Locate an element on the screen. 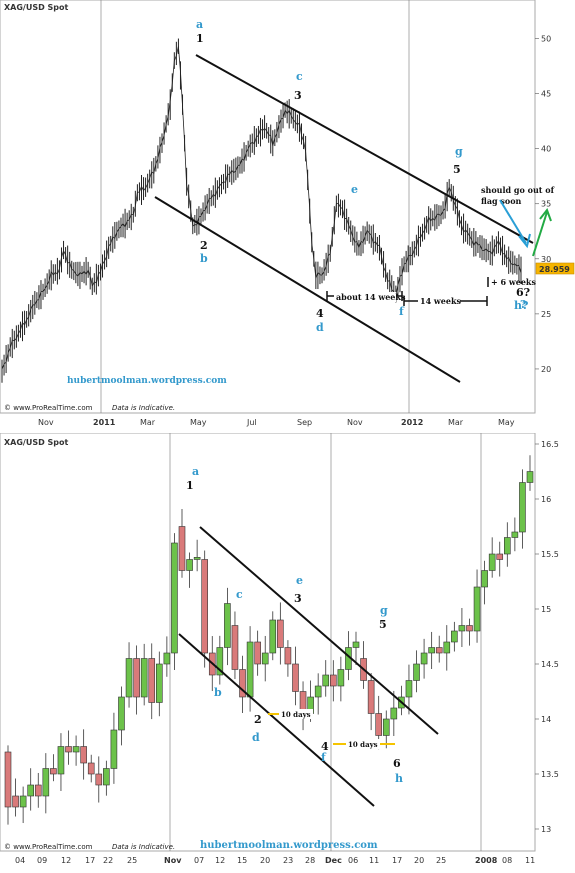  wave-label-3: 3 is located at coordinates (298, 95).